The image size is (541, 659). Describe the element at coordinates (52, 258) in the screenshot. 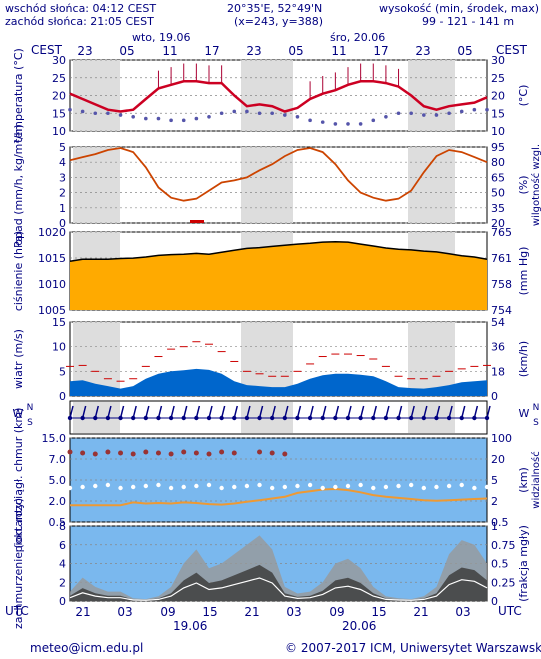

I see `panel2-tick-left-1: 1015` at that location.